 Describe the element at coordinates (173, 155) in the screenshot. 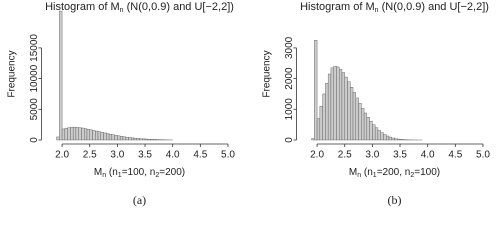

I see `x-tick-label: 4.0` at that location.